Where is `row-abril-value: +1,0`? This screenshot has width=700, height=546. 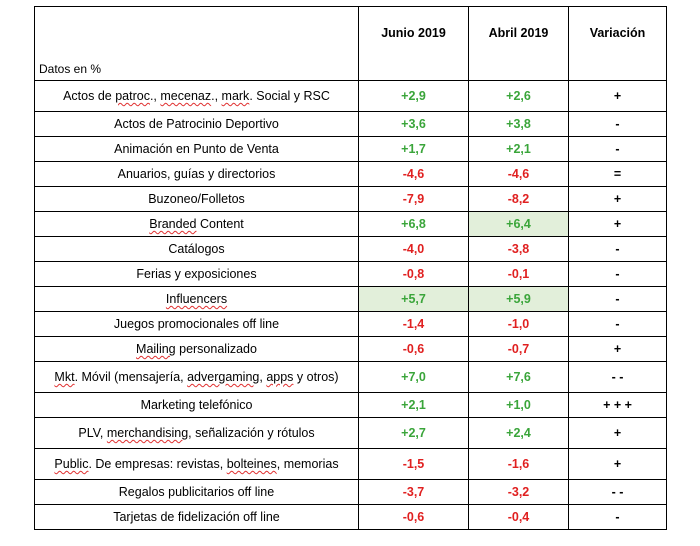 row-abril-value: +1,0 is located at coordinates (518, 405).